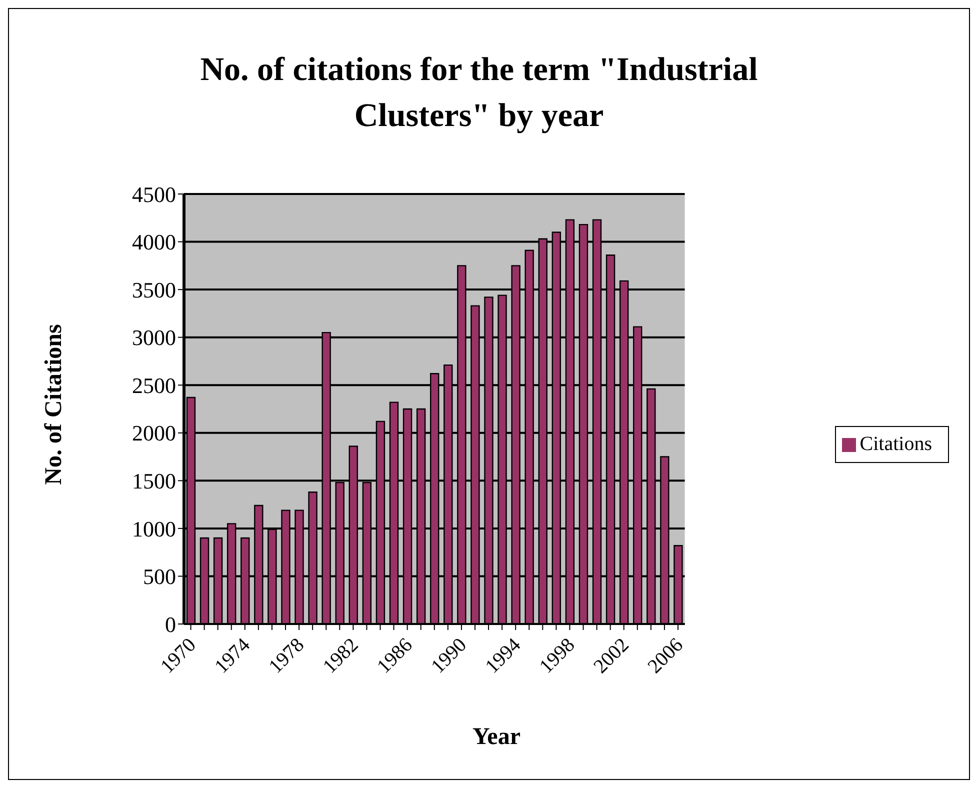 This screenshot has width=975, height=788. What do you see at coordinates (154, 337) in the screenshot?
I see `y-tick-label: 3000` at bounding box center [154, 337].